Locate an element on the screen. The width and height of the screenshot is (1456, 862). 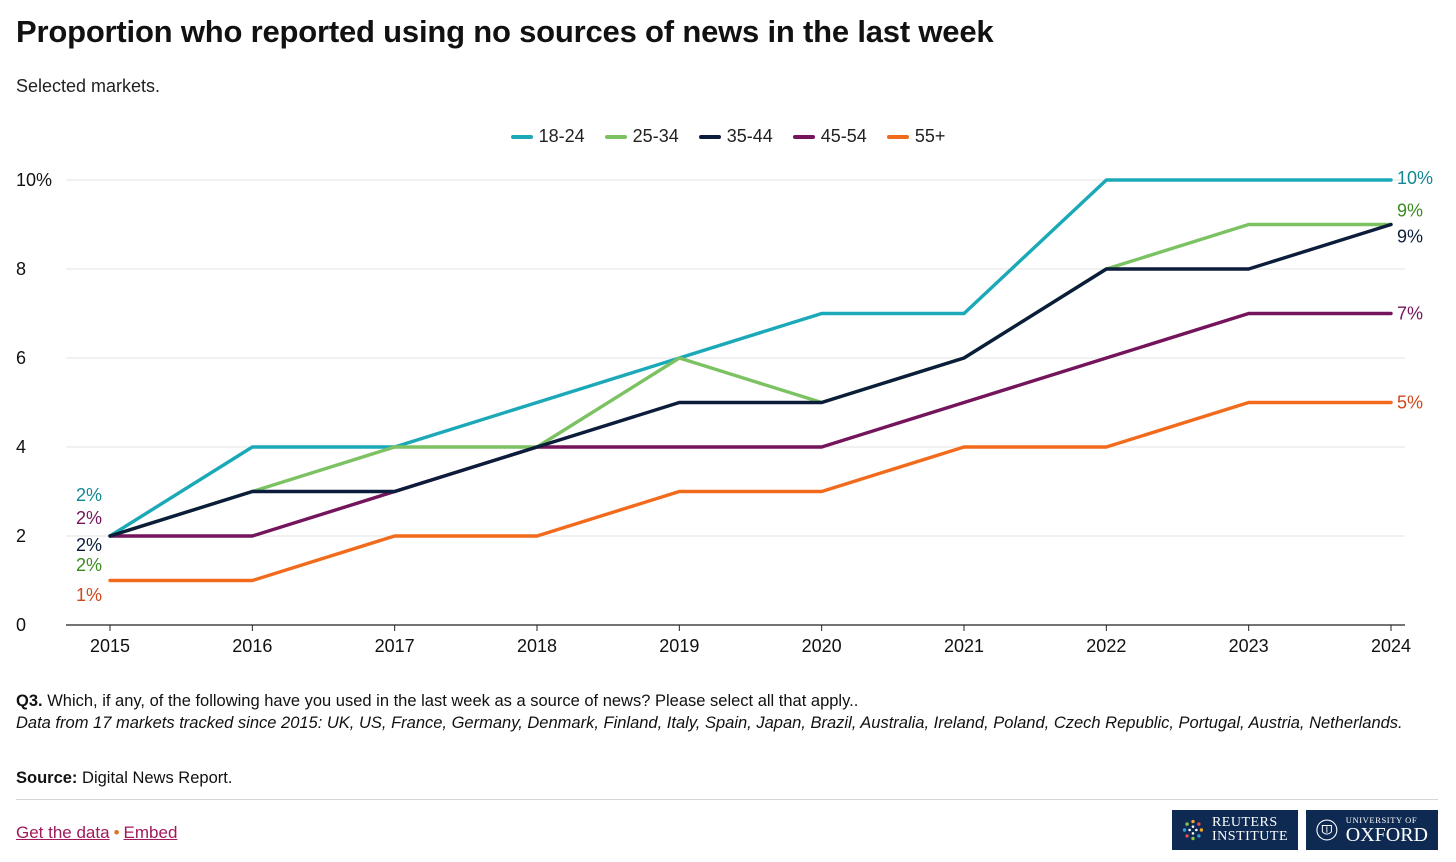
reuters-logo-line2: INSTITUTE is located at coordinates (1249, 836).